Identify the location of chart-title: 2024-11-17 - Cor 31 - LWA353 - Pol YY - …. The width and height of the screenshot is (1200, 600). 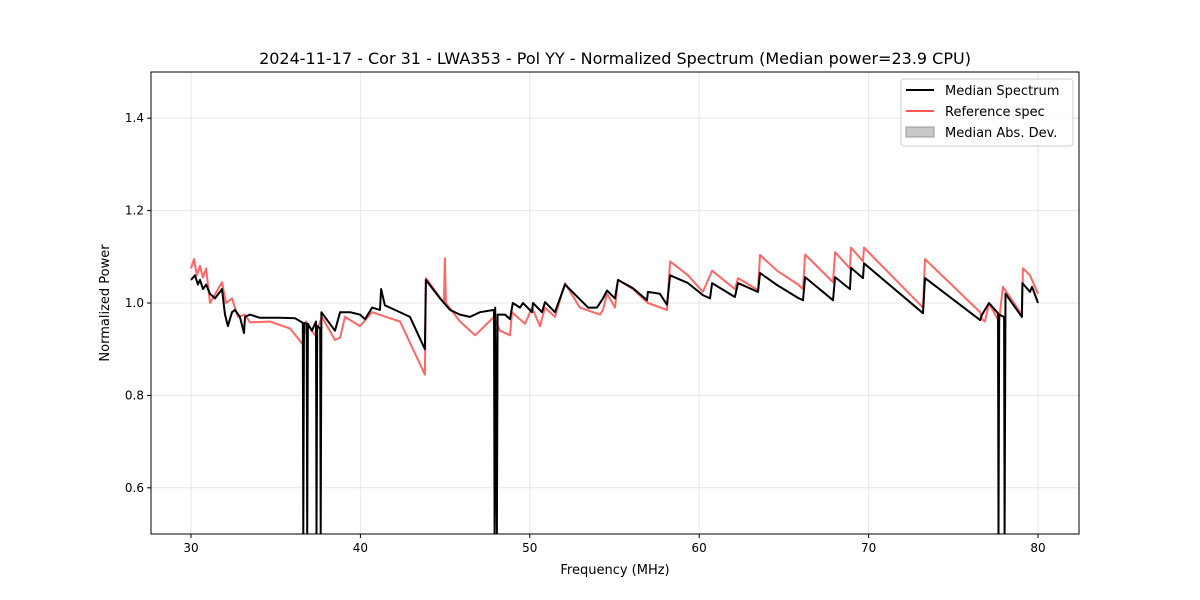
(615, 58).